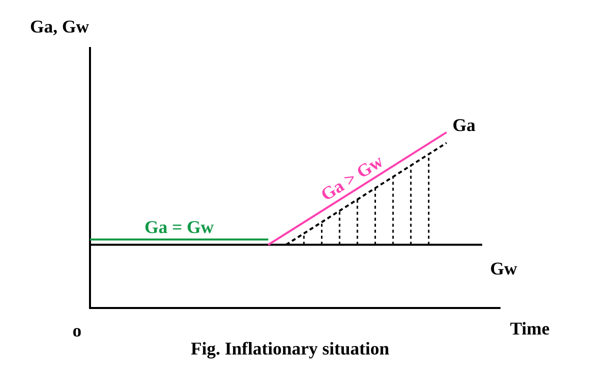  I want to click on annotation: Ga = Gw, so click(179, 227).